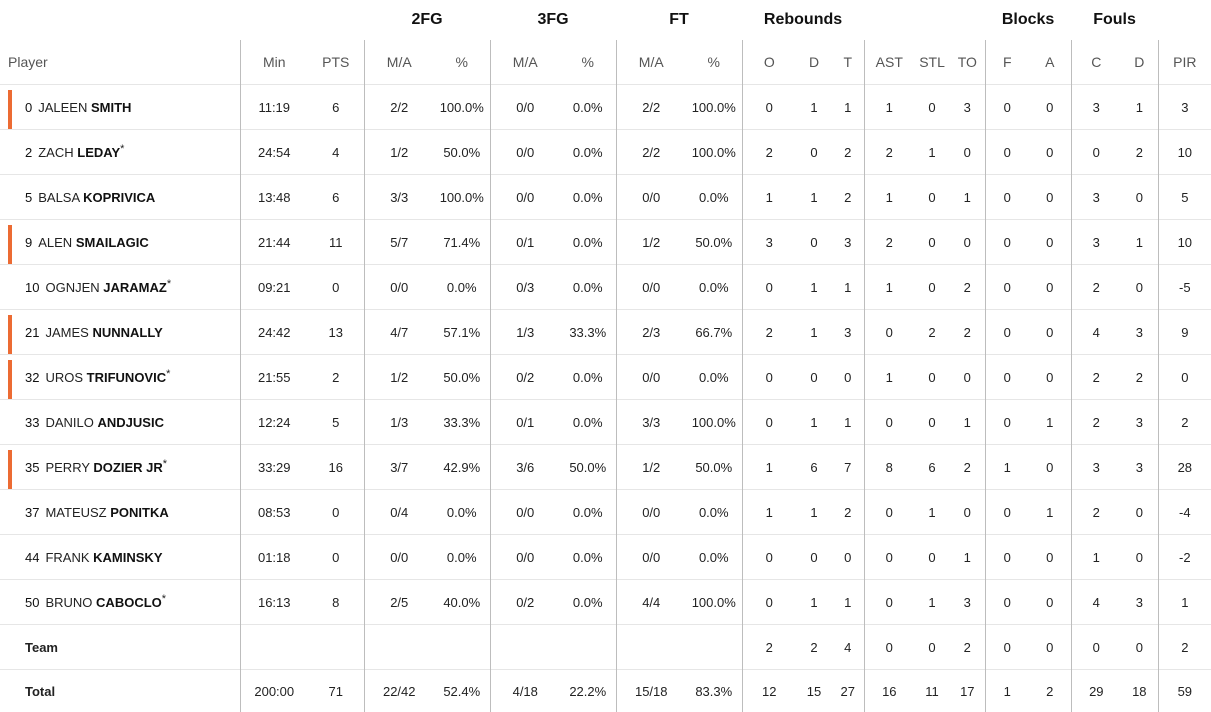  I want to click on col-header-3fg-ma: M/A, so click(524, 62).